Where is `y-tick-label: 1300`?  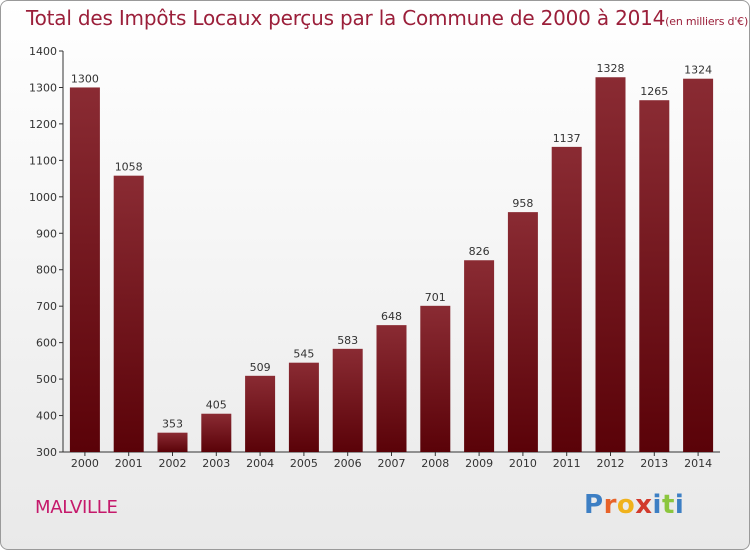
y-tick-label: 1300 is located at coordinates (43, 87).